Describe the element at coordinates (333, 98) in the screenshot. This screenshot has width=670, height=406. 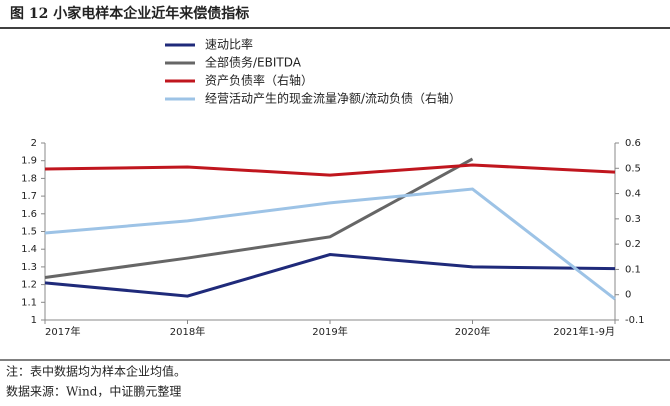
I see `legend-label: 经营活动产生的现金流量净额/流动负债（右轴）` at that location.